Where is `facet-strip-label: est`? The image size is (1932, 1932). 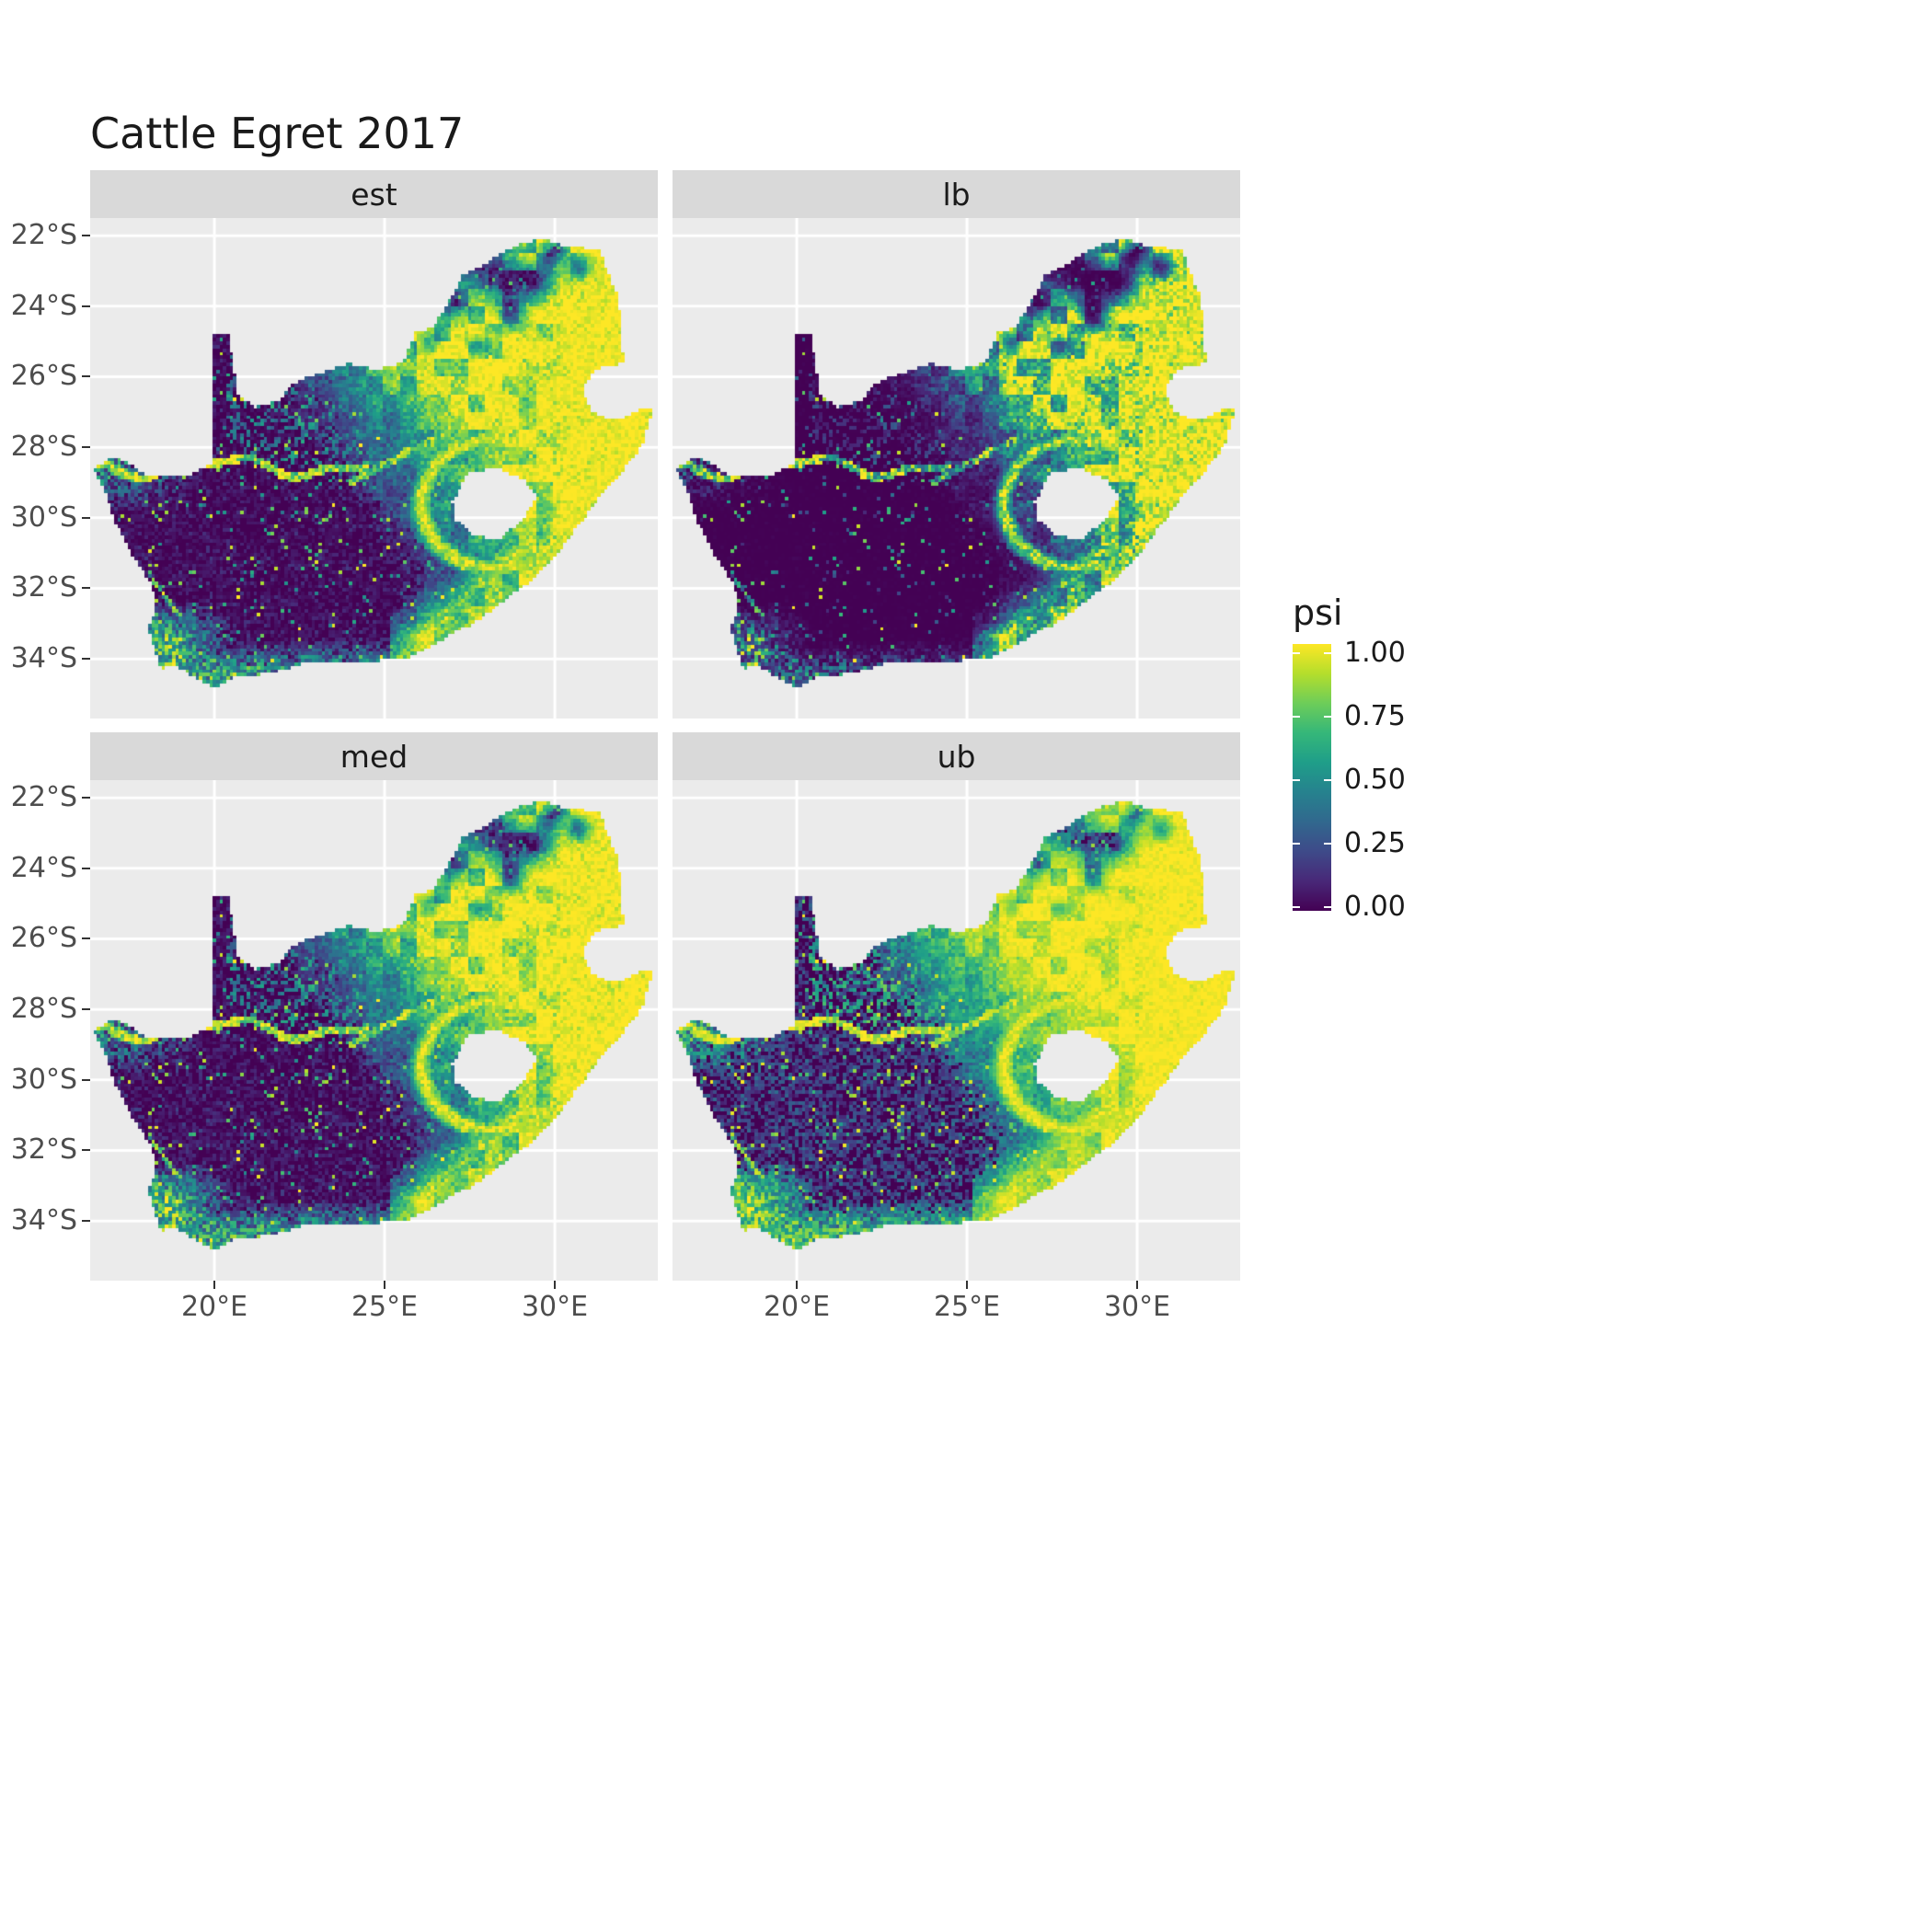 facet-strip-label: est is located at coordinates (374, 194).